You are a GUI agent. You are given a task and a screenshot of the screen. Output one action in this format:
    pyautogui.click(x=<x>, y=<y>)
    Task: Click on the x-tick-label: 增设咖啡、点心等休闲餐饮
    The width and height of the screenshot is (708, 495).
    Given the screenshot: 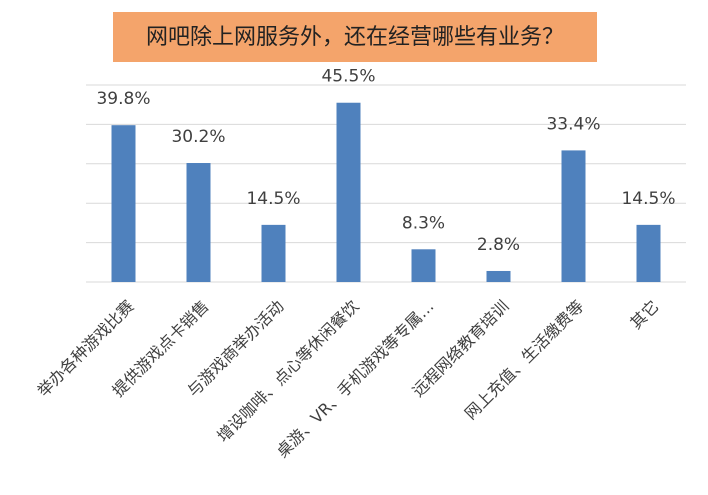 What is the action you would take?
    pyautogui.click(x=287, y=371)
    